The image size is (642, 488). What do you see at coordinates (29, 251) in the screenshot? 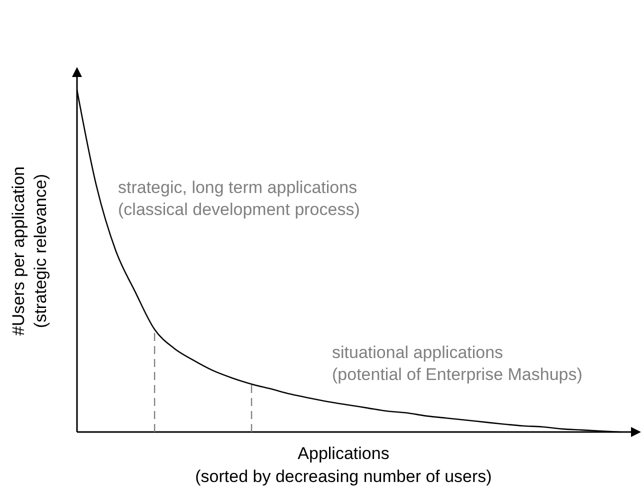
I see `y-axis-title: #Users per application (strategic relevance)` at bounding box center [29, 251].